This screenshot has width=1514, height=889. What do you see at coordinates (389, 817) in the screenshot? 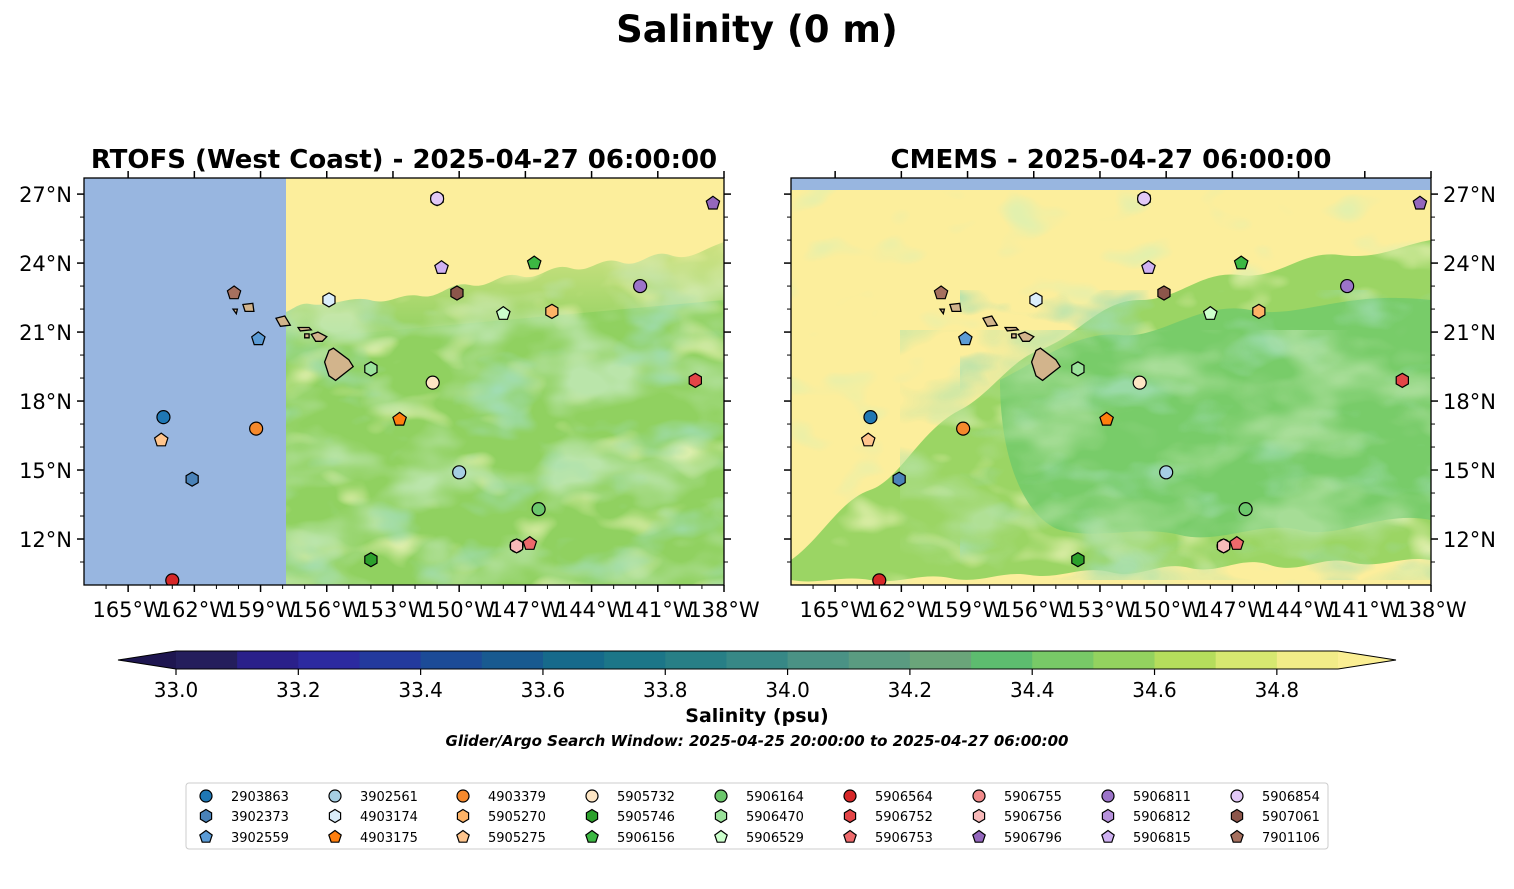
I see `legend-label: 4903174` at bounding box center [389, 817].